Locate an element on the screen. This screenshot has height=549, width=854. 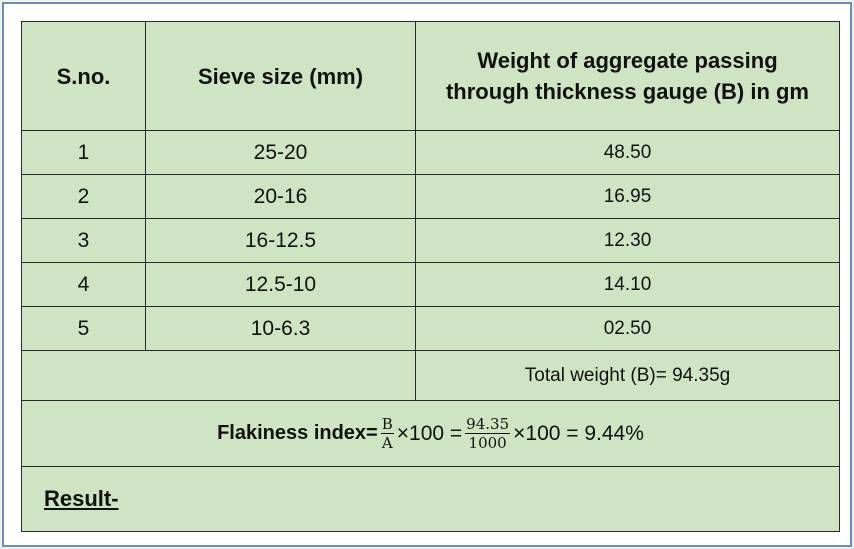
fraction-denominator: A is located at coordinates (387, 443).